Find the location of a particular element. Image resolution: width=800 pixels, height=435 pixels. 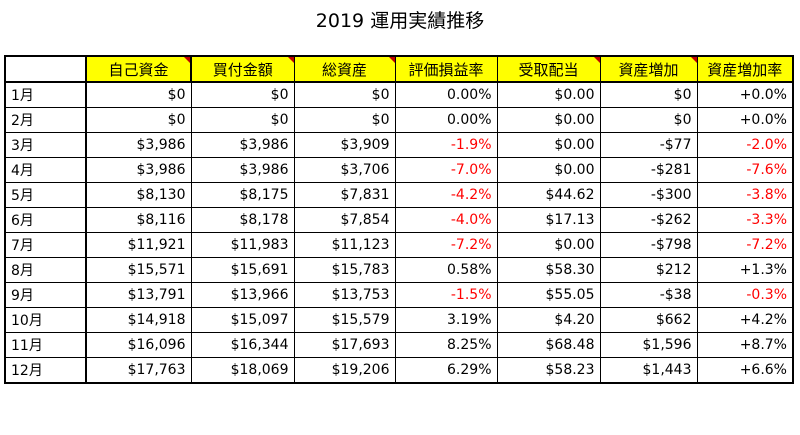

header-cell-month is located at coordinates (45, 69).